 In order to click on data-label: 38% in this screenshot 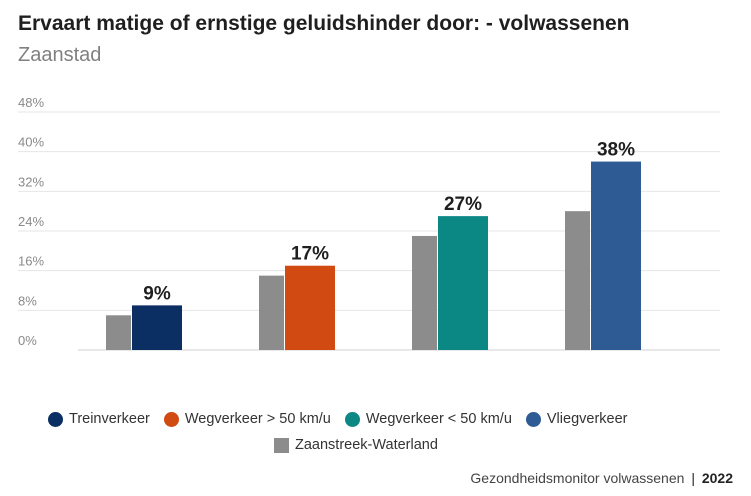, I will do `click(616, 150)`.